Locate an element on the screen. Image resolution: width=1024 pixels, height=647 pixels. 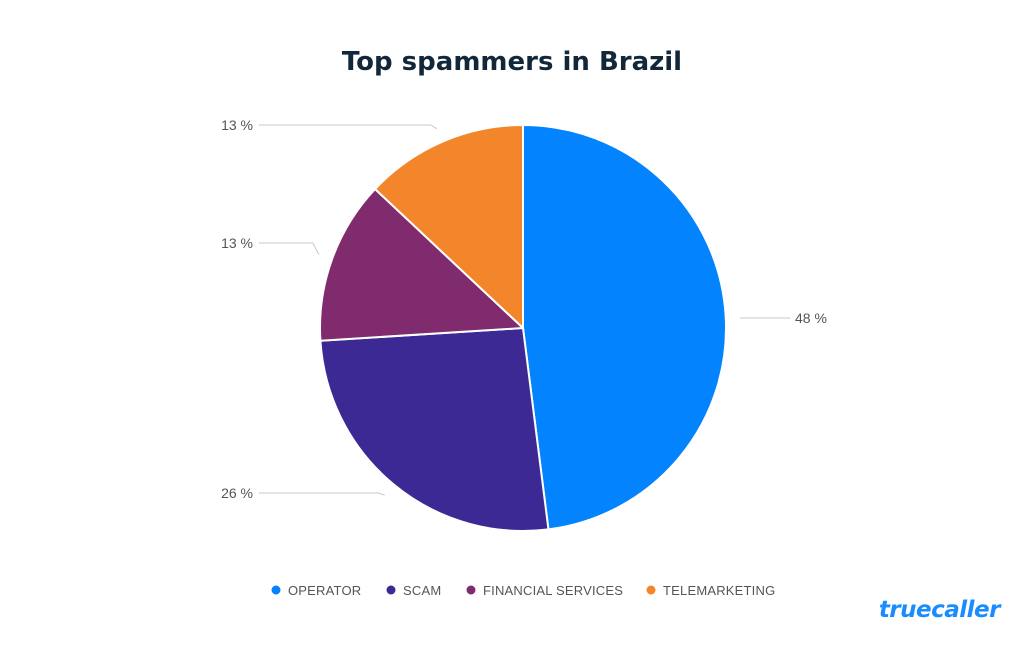
pie-slice-telemarketing is located at coordinates (449, 226).